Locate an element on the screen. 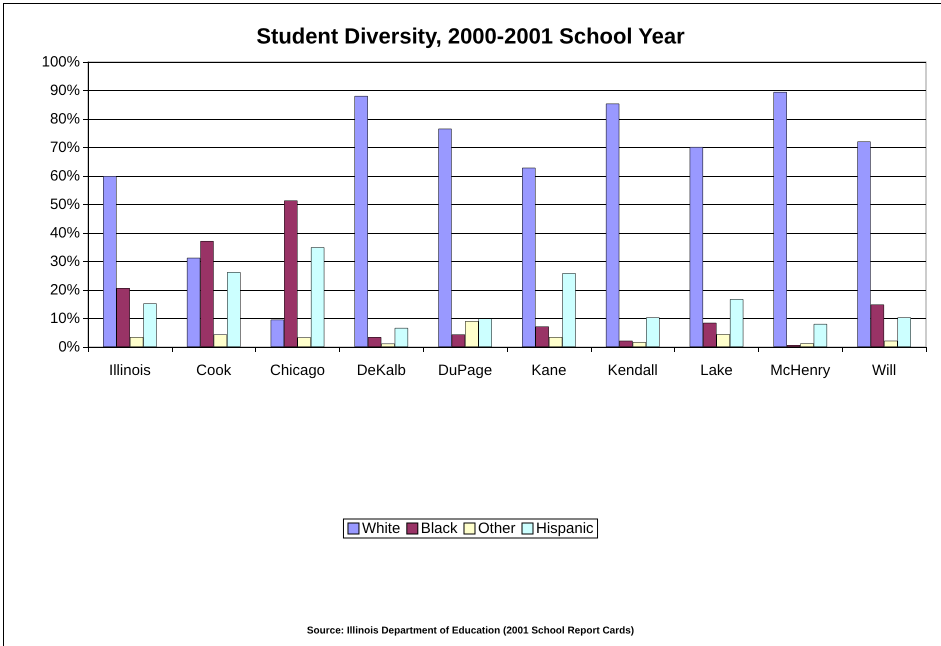 This screenshot has width=941, height=646. x-tick-label: Kane is located at coordinates (548, 370).